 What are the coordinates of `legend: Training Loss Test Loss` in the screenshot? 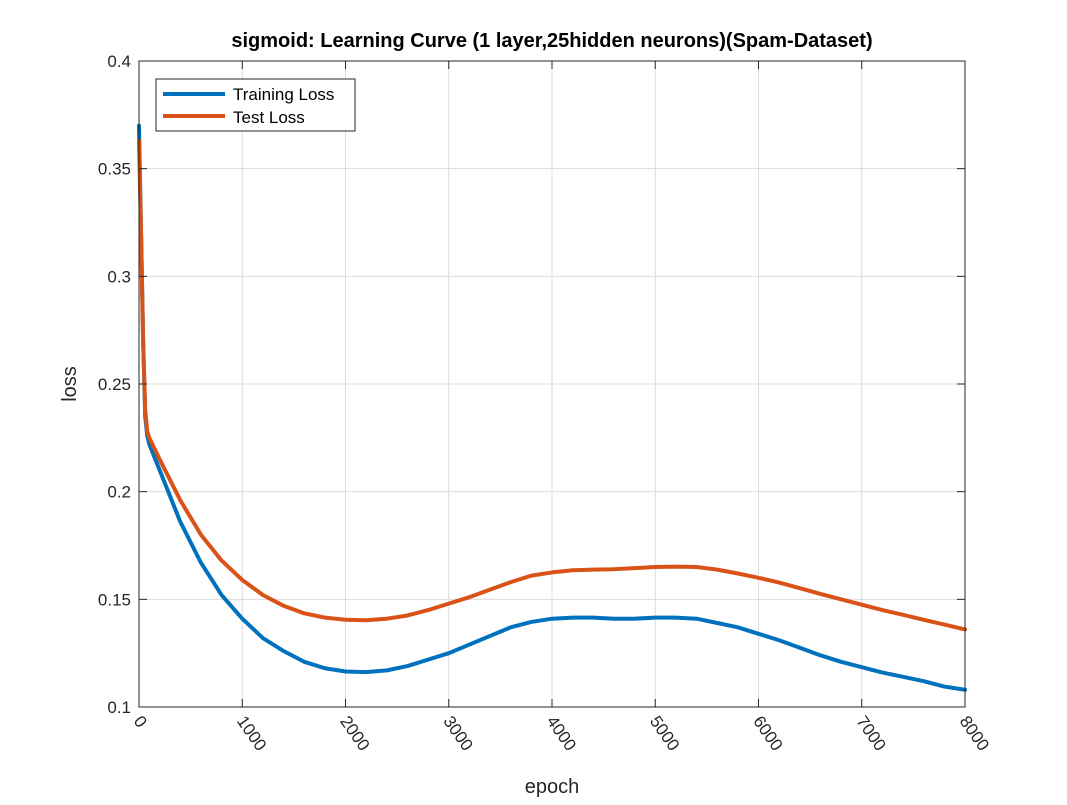 It's located at (255, 105).